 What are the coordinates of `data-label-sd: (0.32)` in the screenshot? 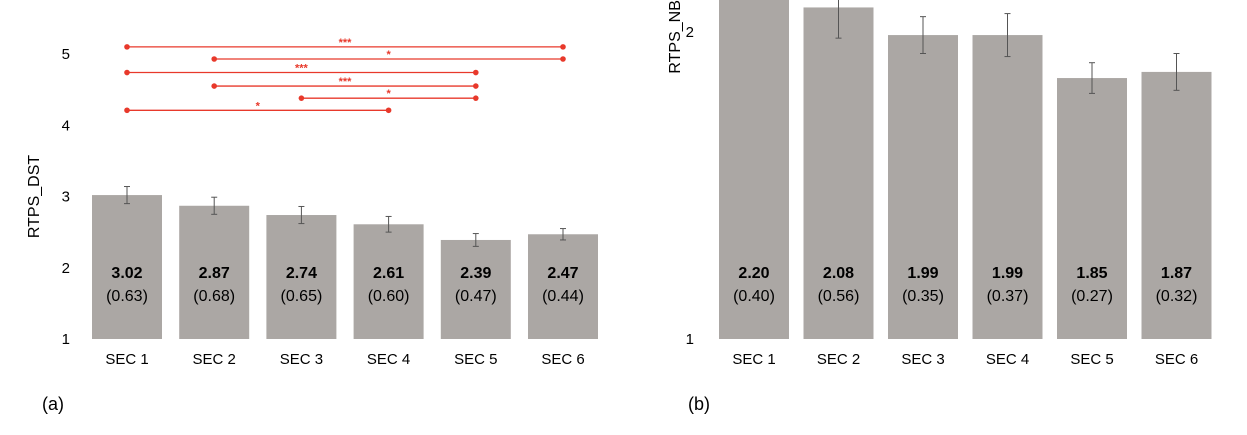 It's located at (1177, 296).